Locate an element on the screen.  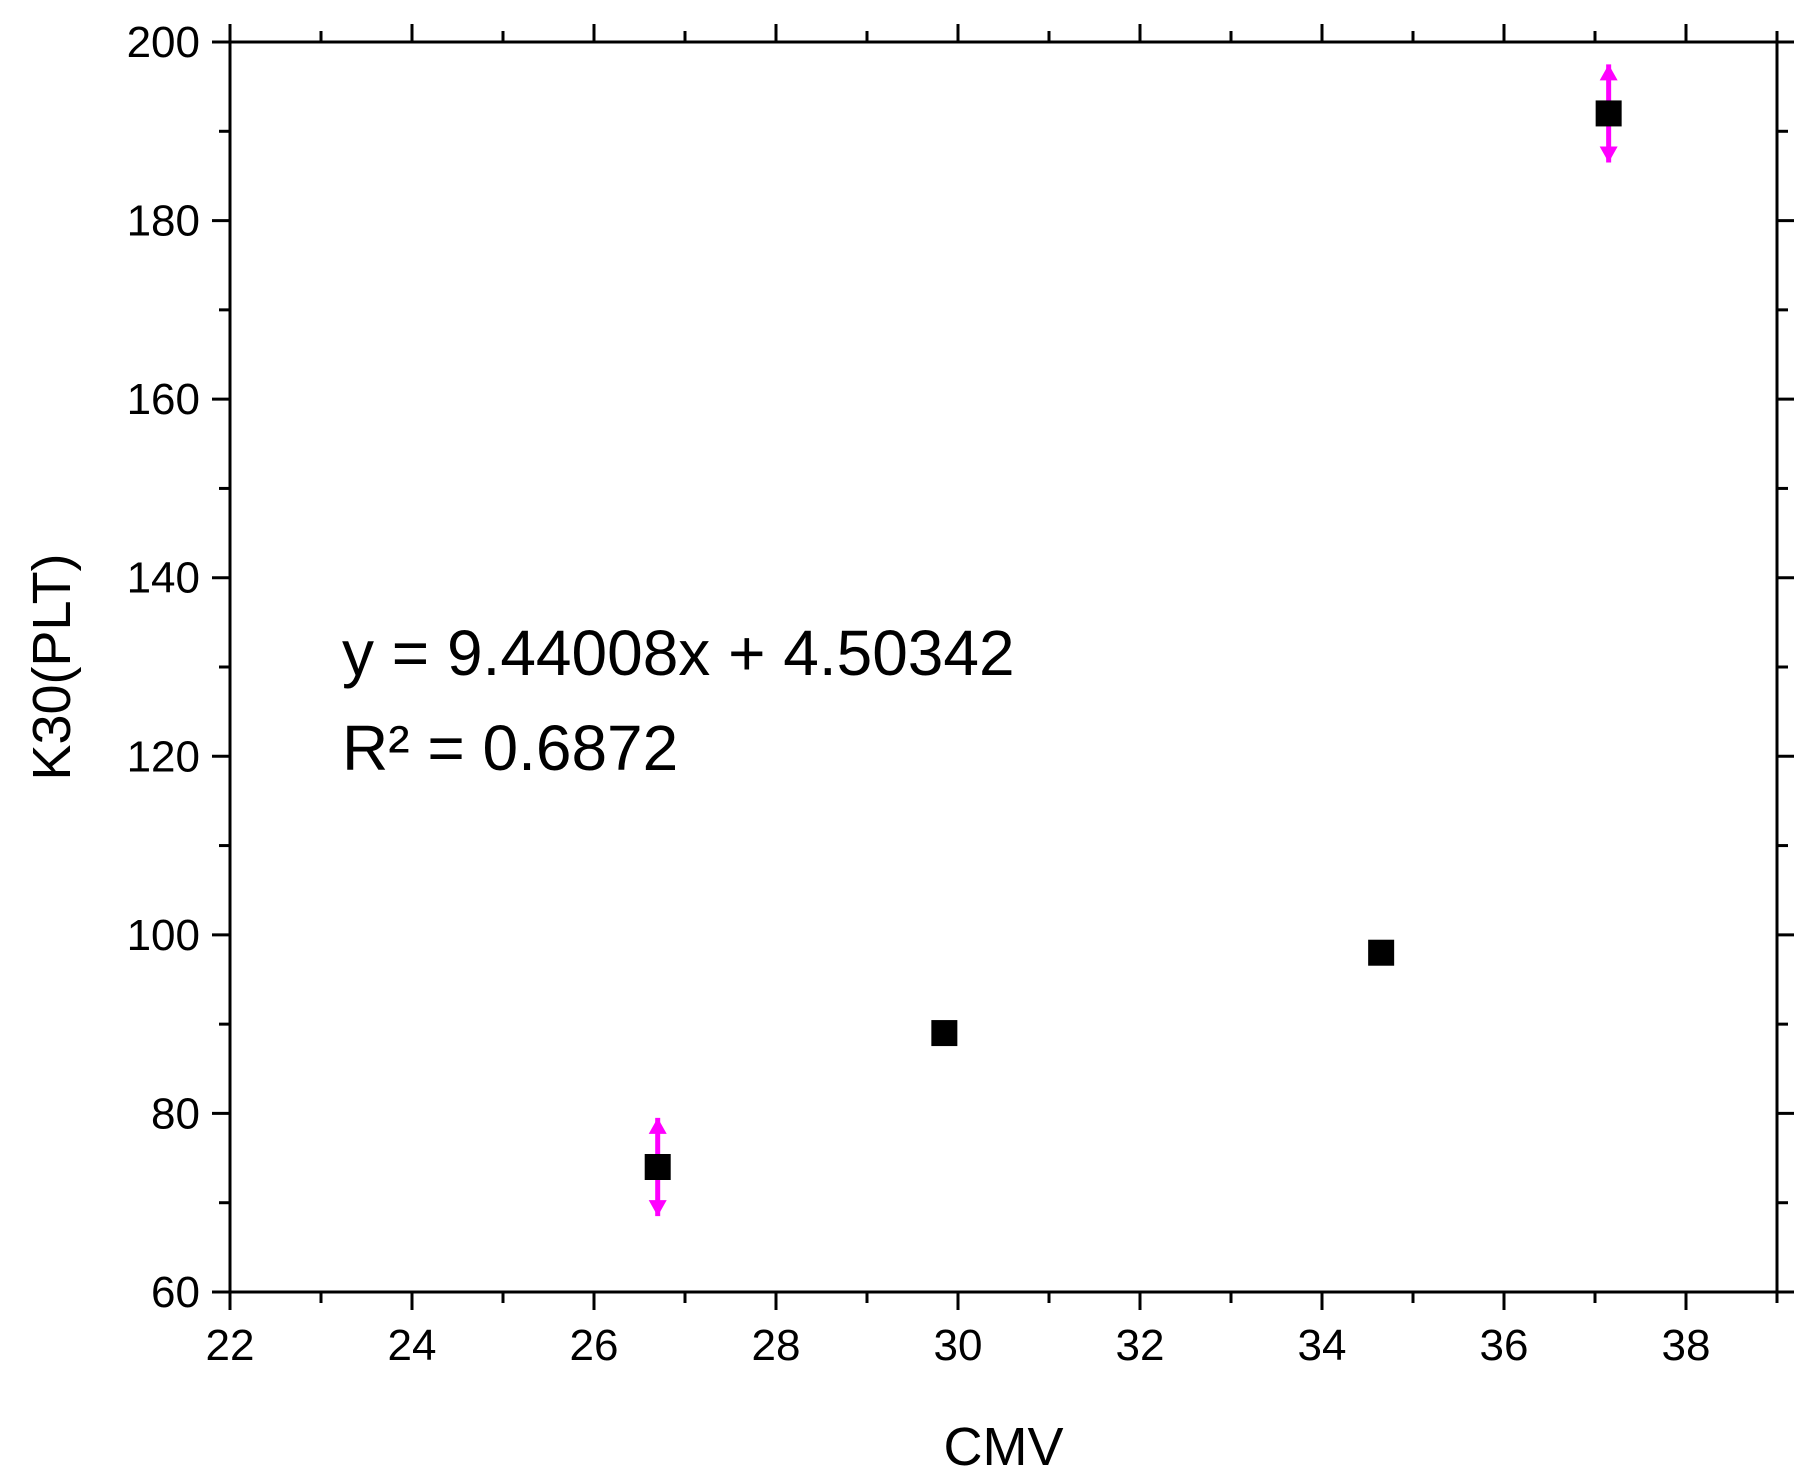
y-tick-label: 180 is located at coordinates (163, 221).